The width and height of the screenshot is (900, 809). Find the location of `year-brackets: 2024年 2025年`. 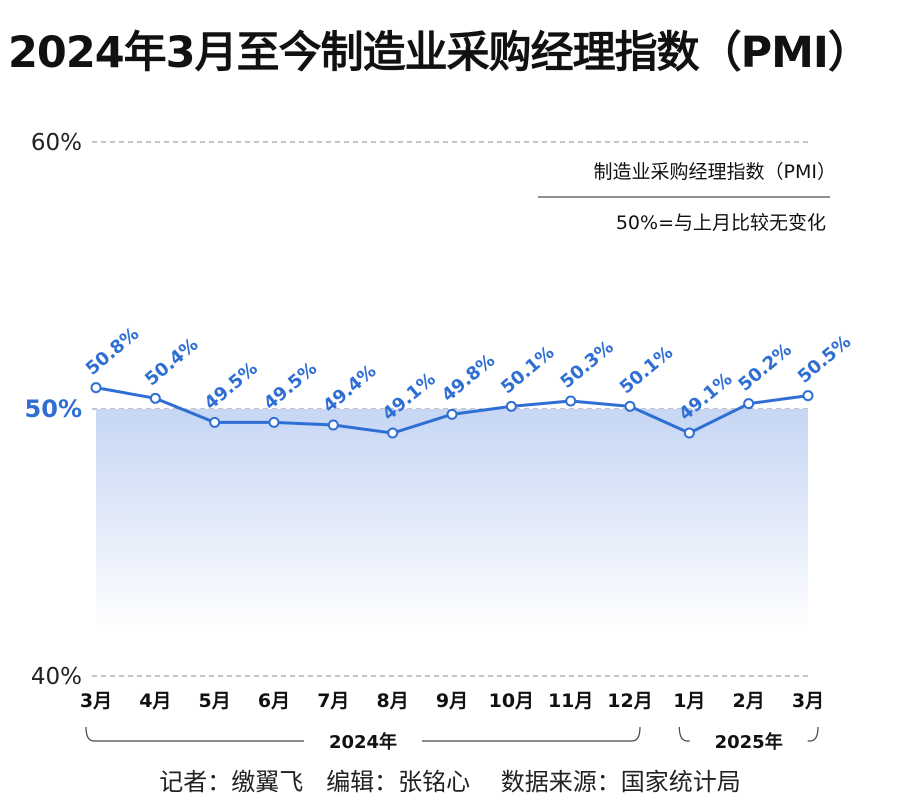

year-brackets: 2024年 2025年 is located at coordinates (452, 739).